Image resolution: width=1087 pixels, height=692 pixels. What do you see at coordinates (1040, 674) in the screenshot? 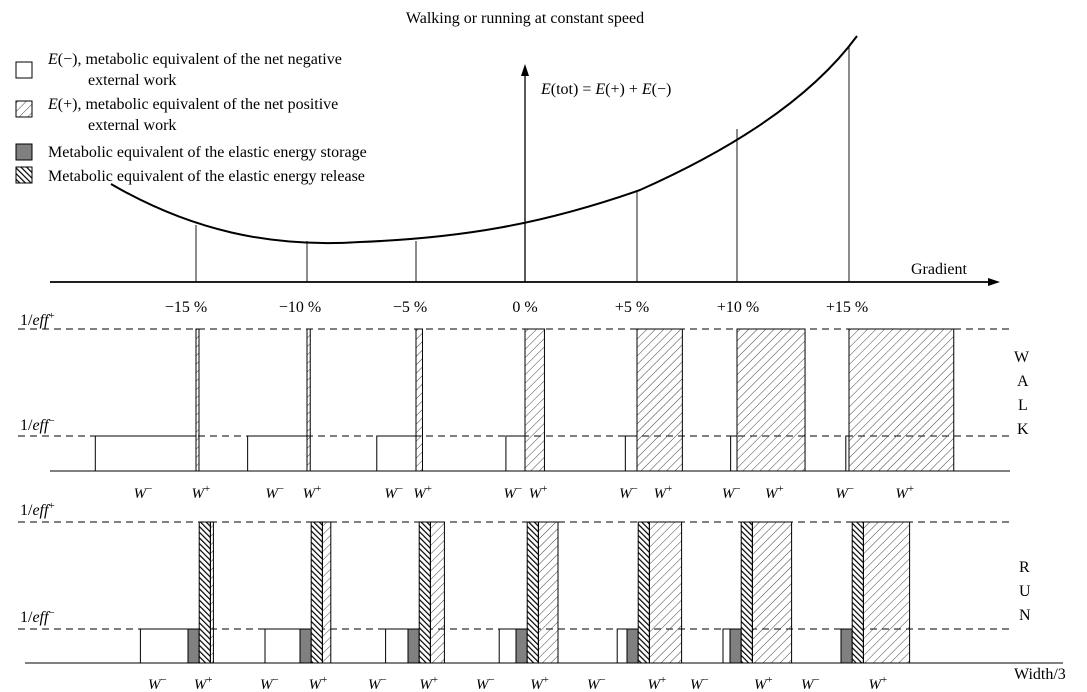
I see `width-note: Width/3` at bounding box center [1040, 674].